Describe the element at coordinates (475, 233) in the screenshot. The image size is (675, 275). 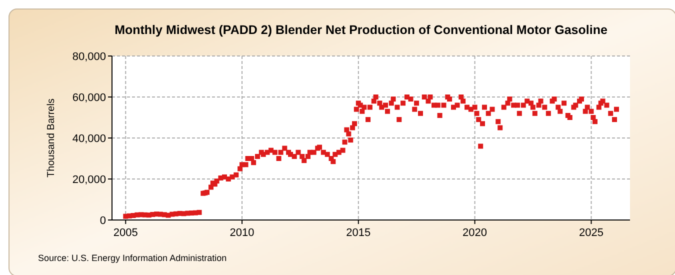
I see `x-tick-label: 2020` at that location.